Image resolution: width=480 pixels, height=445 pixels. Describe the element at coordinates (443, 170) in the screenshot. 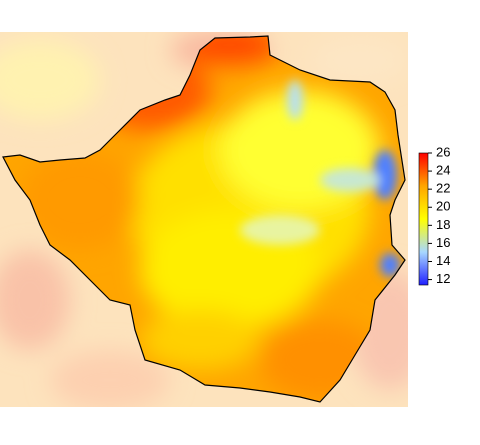

I see `colorbar-tick-label: 24` at that location.